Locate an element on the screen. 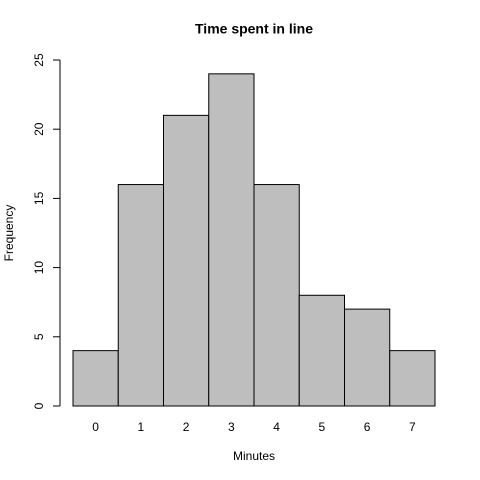 This screenshot has height=480, width=480. y-tick-label: 20 is located at coordinates (39, 129).